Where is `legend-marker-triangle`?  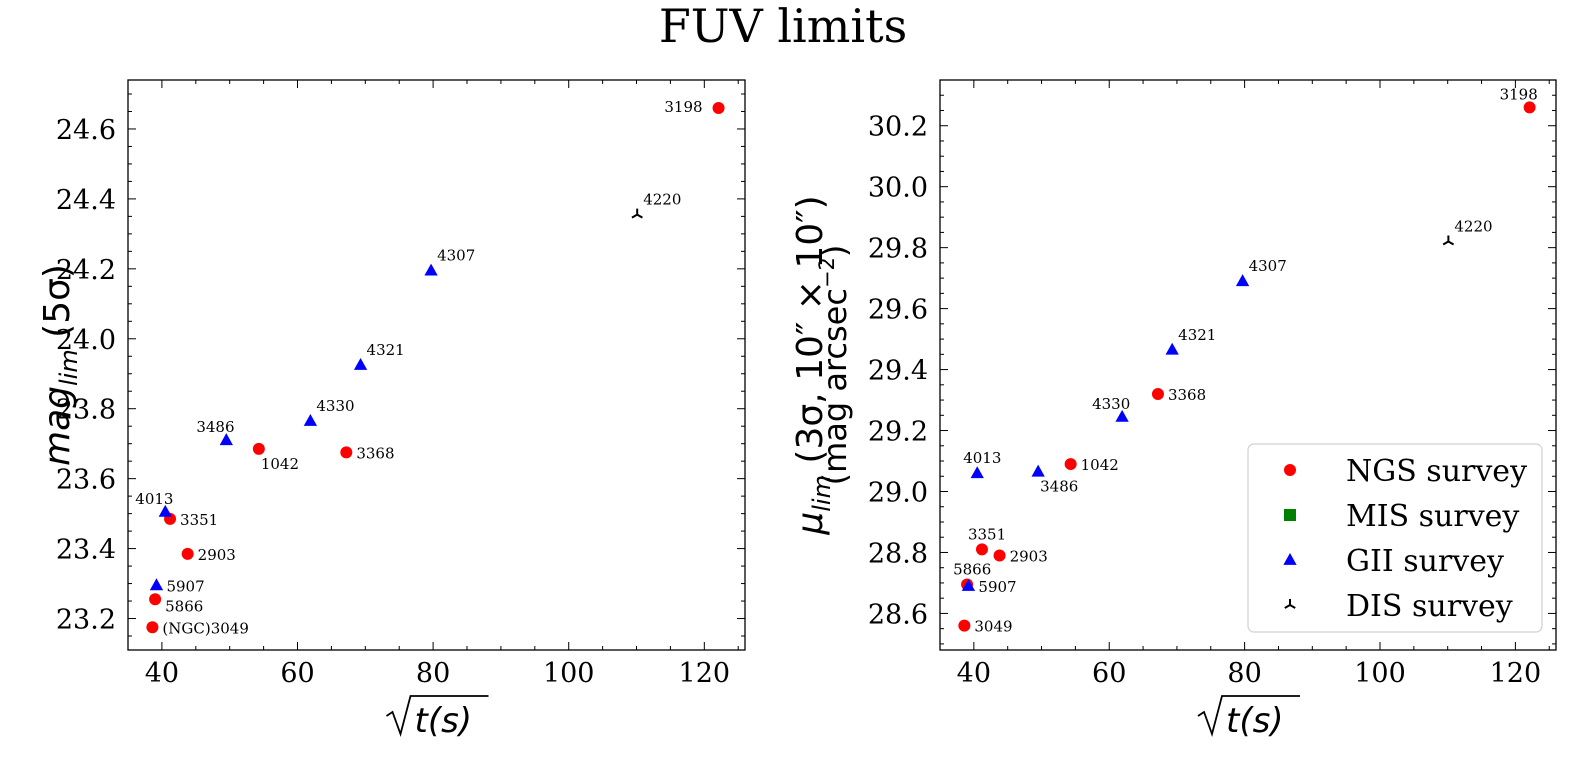 legend-marker-triangle is located at coordinates (1290, 559).